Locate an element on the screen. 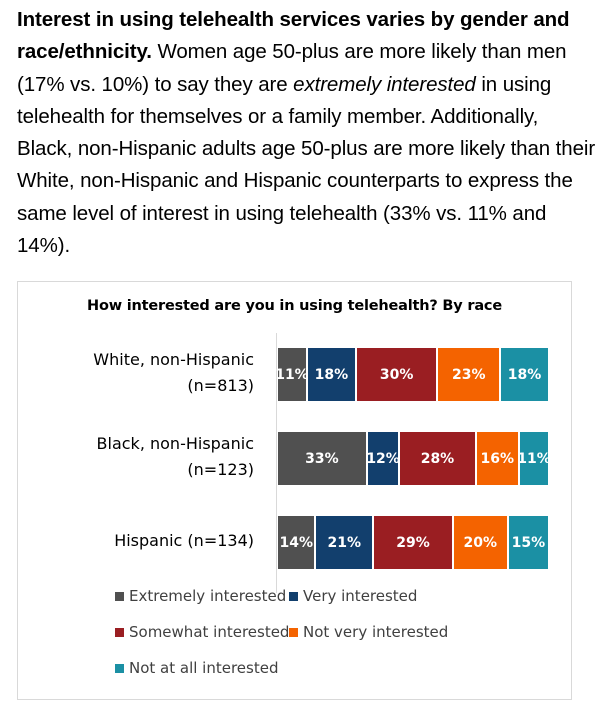  category-label-line2: (n=813) is located at coordinates (220, 385).